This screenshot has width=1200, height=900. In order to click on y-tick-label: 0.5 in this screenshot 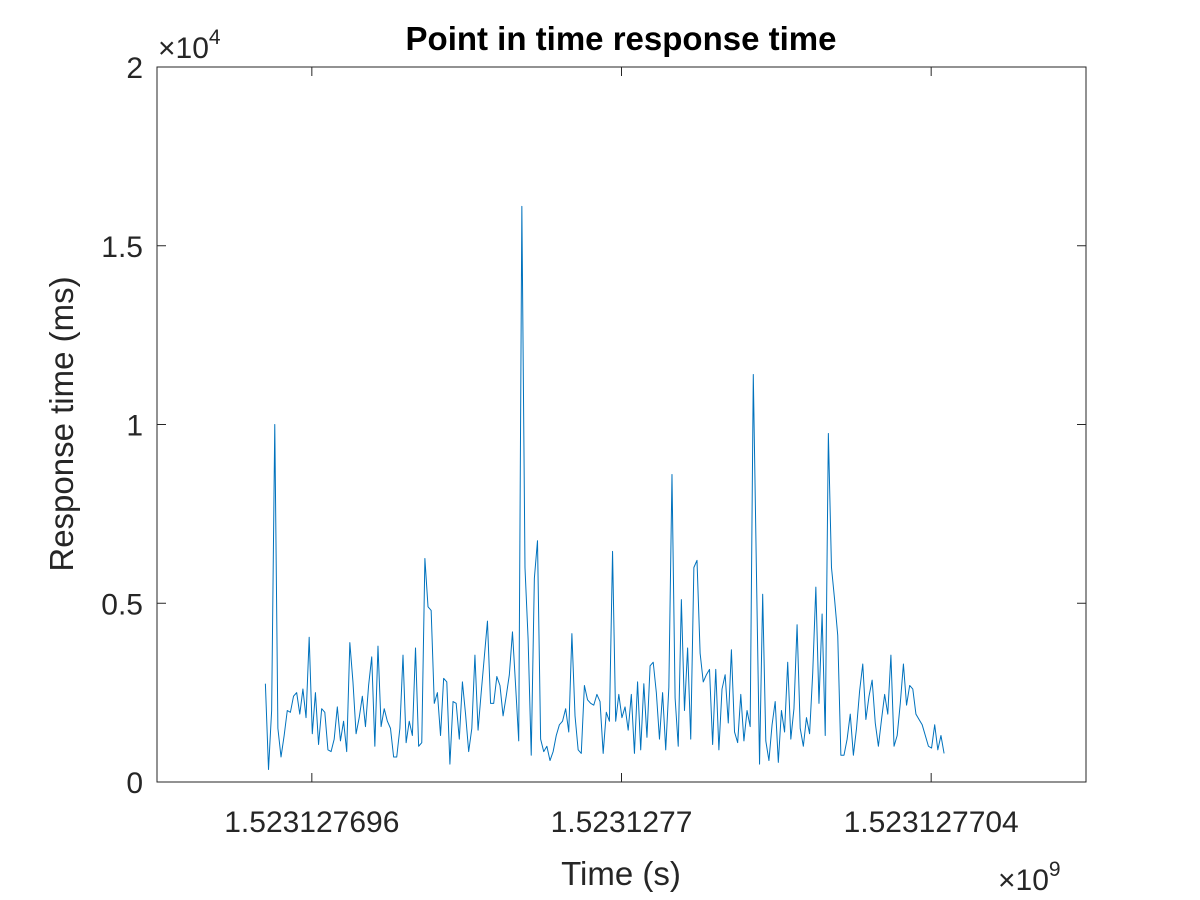, I will do `click(122, 604)`.